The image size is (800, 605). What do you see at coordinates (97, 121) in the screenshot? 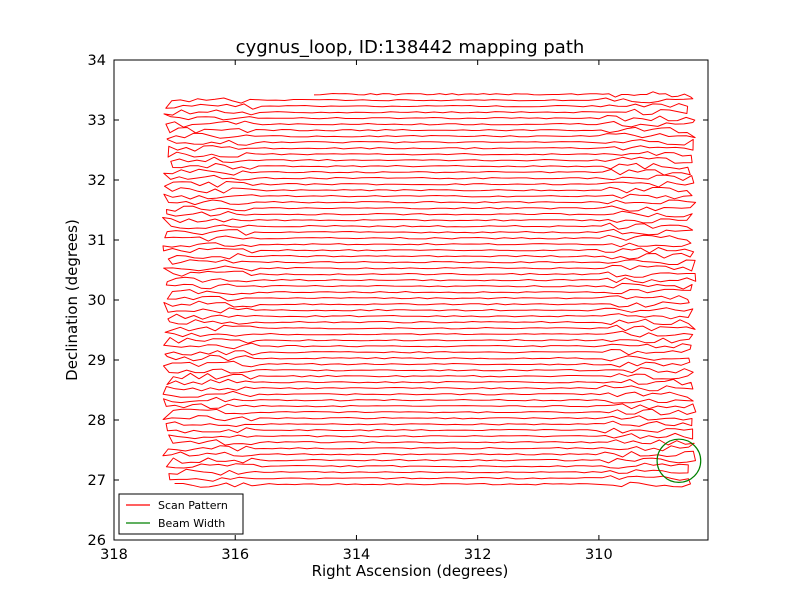
I see `y-tick-label: 33` at bounding box center [97, 121].